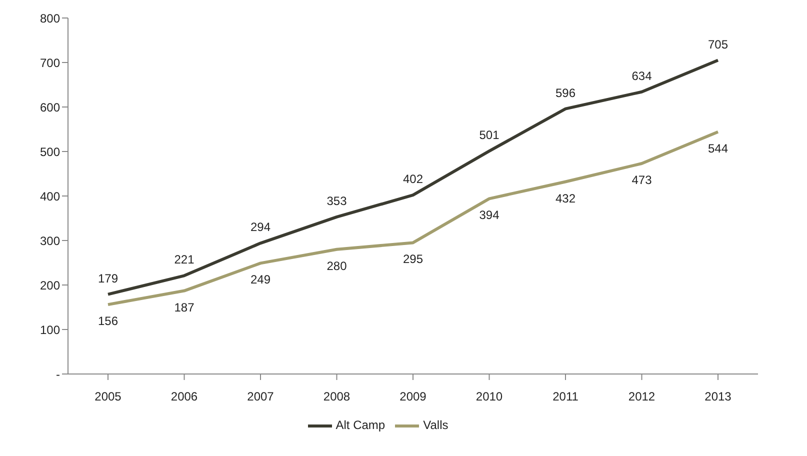  I want to click on data-label: 473, so click(642, 180).